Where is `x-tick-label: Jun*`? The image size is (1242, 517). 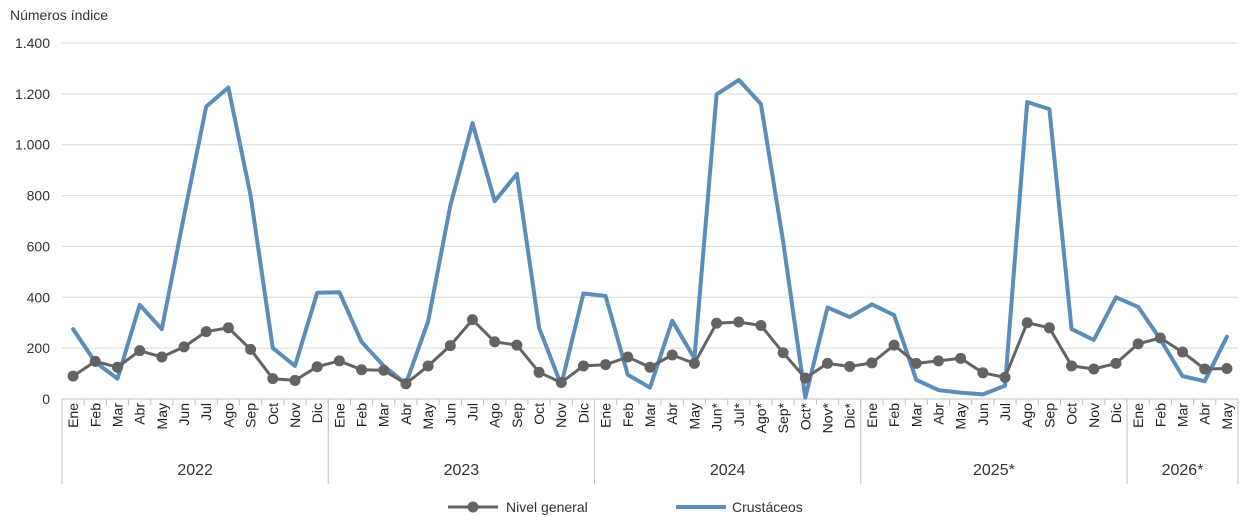
x-tick-label: Jun* is located at coordinates (717, 416).